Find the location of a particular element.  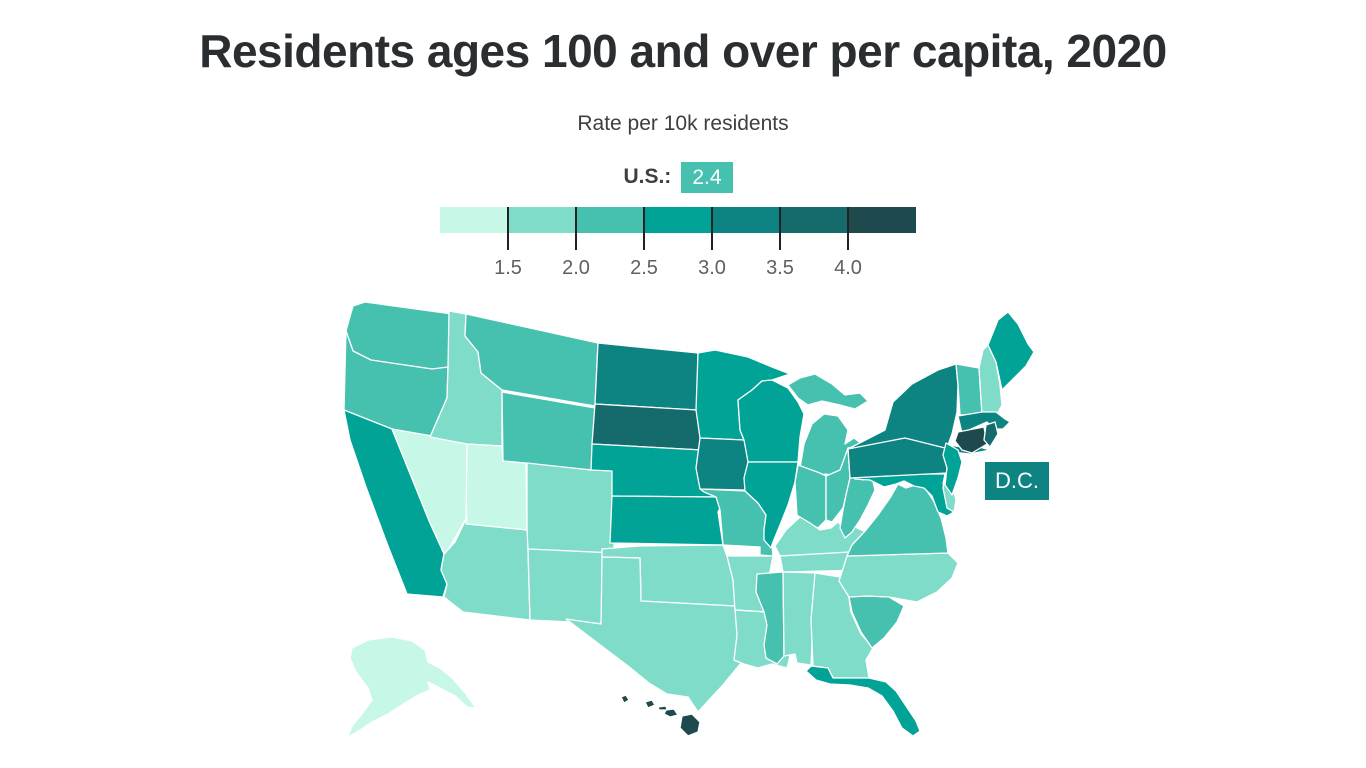

state-alaska is located at coordinates (412, 687).